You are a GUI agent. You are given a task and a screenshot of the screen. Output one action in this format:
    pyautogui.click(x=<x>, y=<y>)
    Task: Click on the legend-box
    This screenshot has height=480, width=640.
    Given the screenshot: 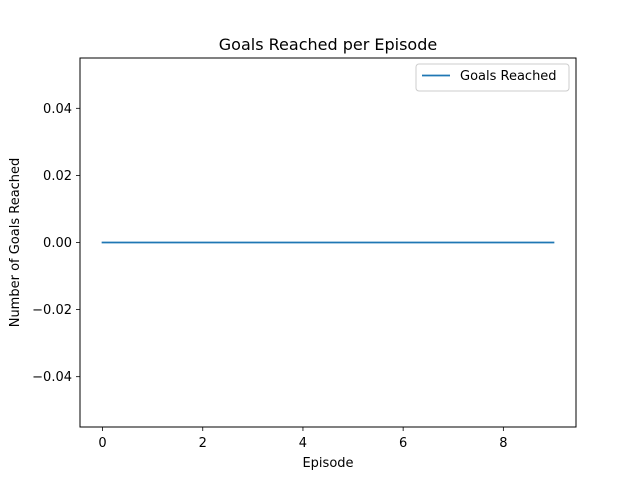 What is the action you would take?
    pyautogui.click(x=492, y=77)
    